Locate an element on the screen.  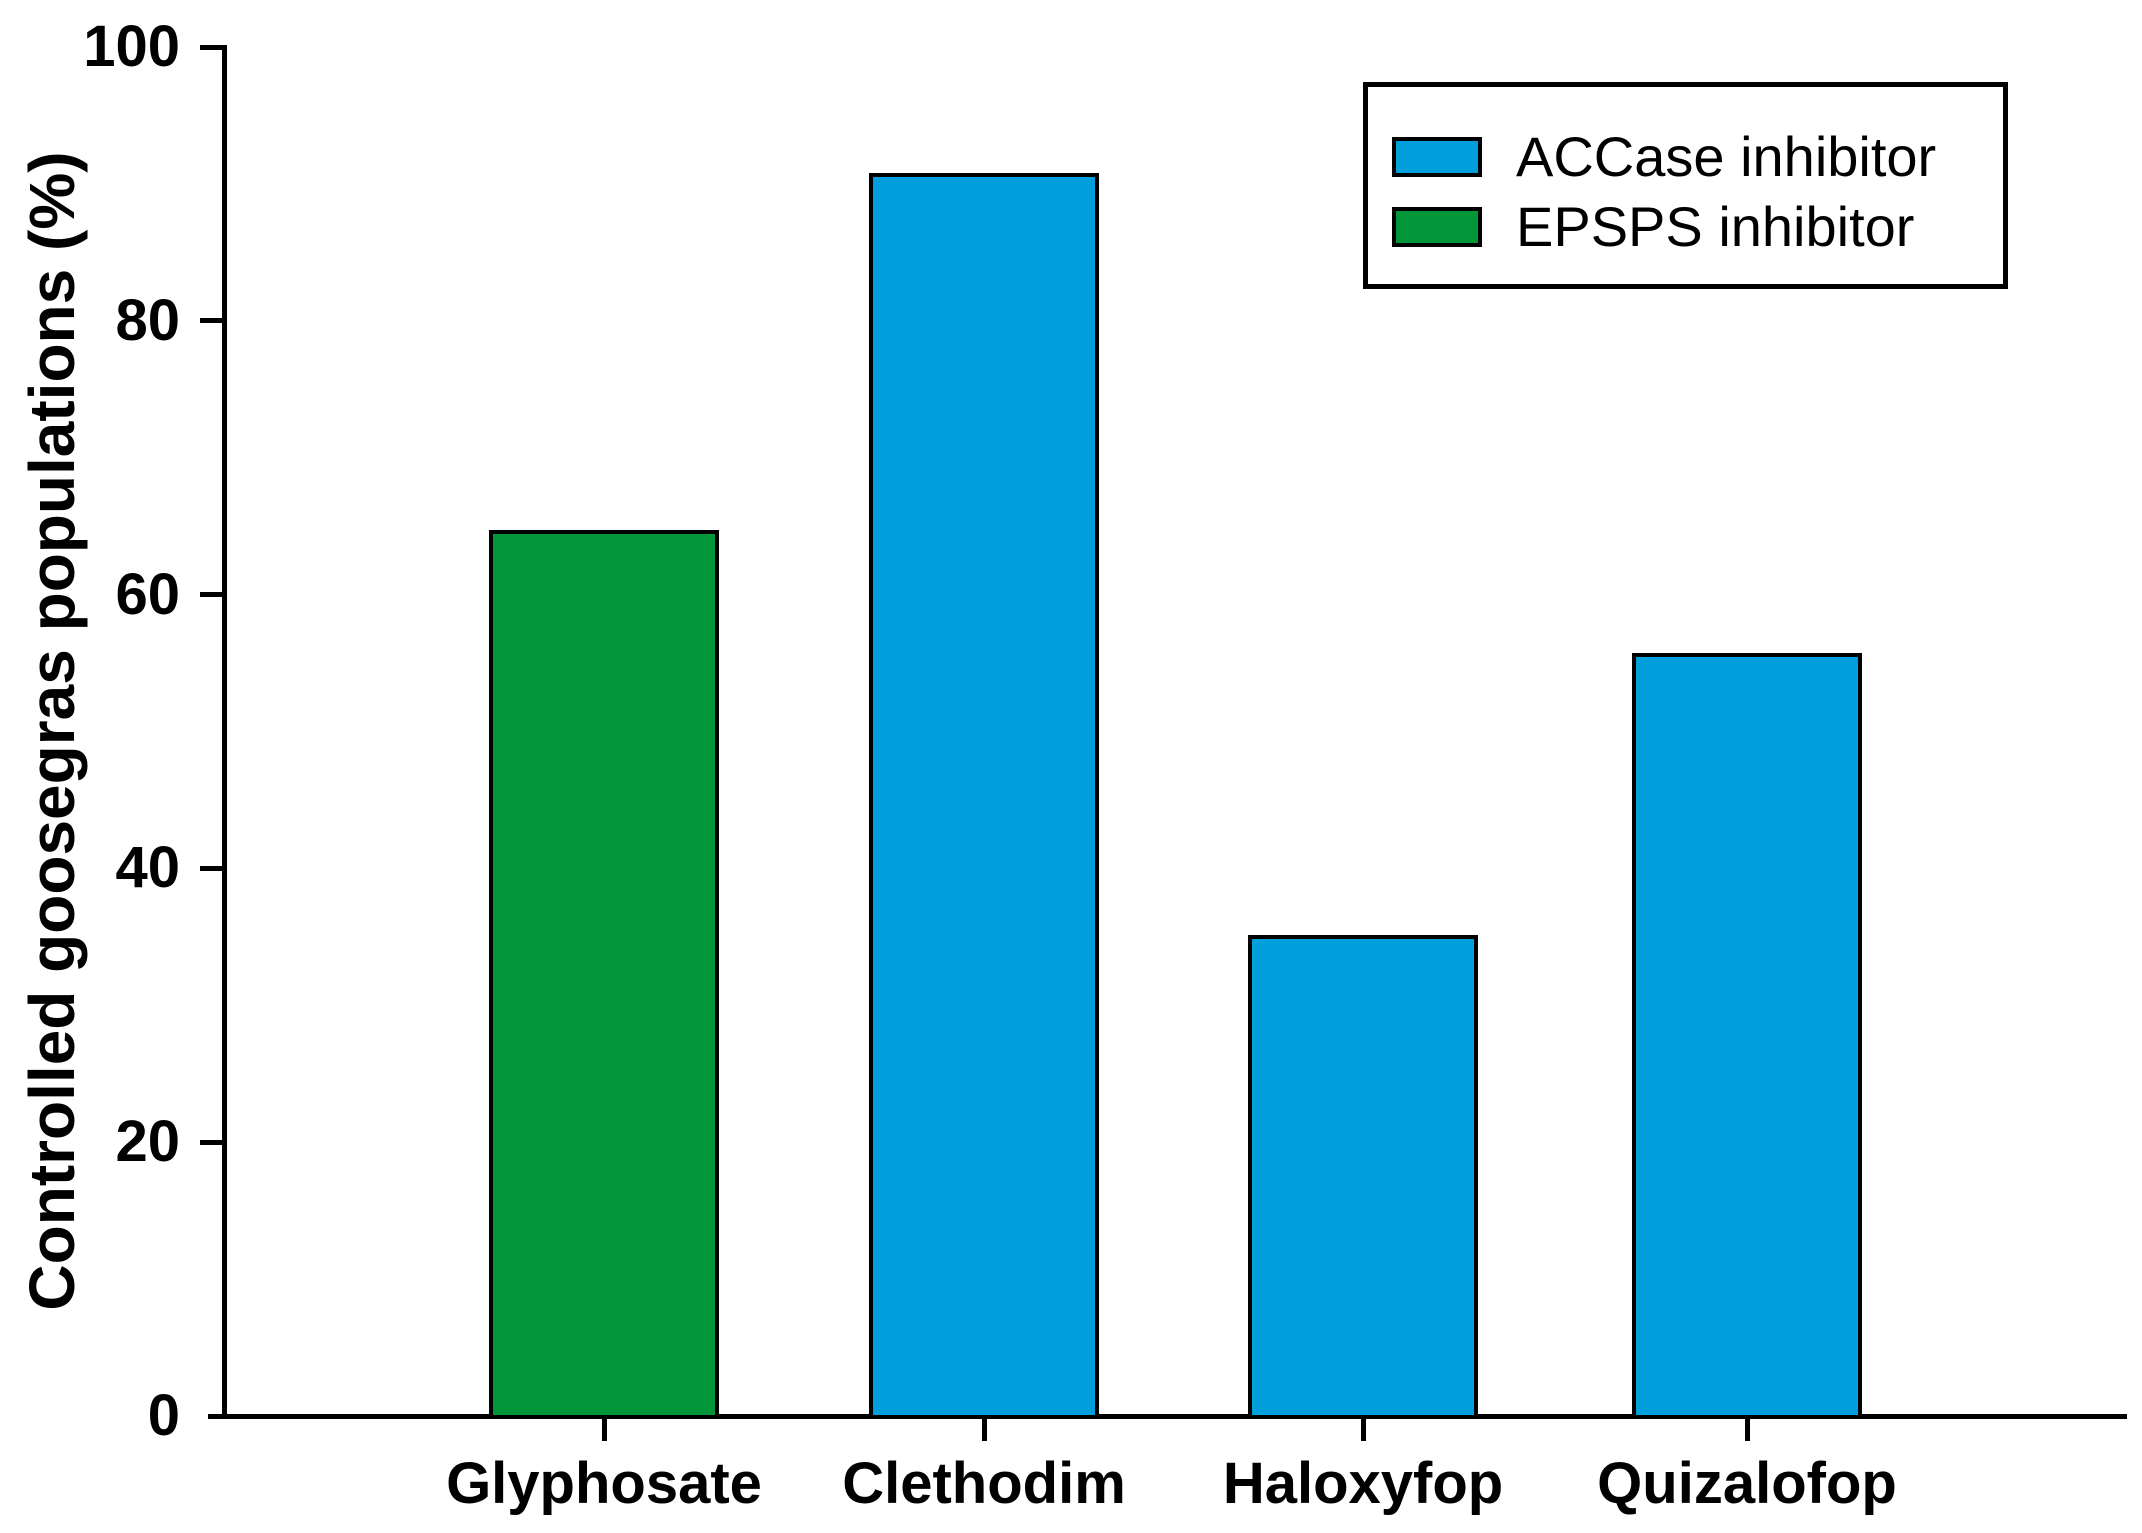
y-tick-label: 20 is located at coordinates (147, 1142).